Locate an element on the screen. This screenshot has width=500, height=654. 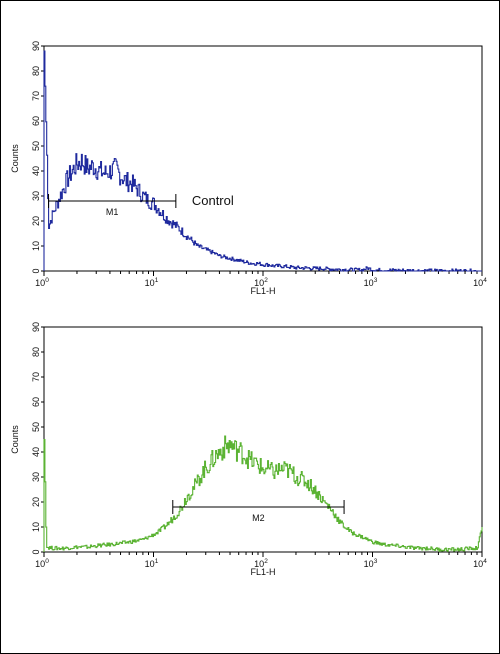
gate-label: M2 is located at coordinates (258, 518).